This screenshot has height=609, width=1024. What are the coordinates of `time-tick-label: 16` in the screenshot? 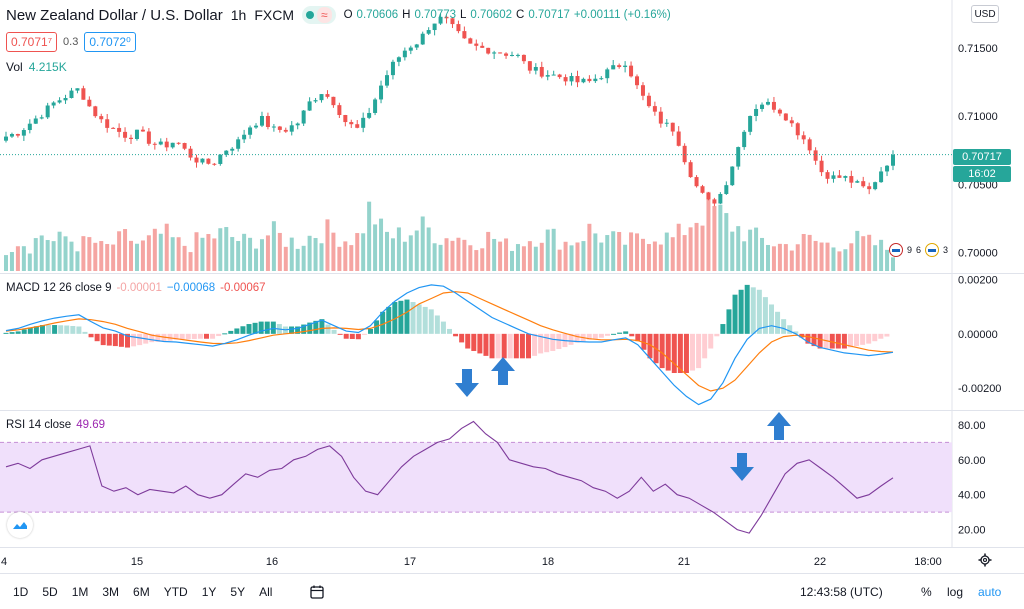 It's located at (272, 562).